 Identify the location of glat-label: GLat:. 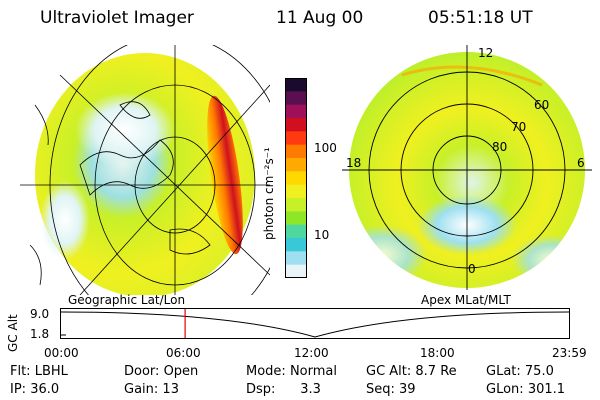
(503, 371).